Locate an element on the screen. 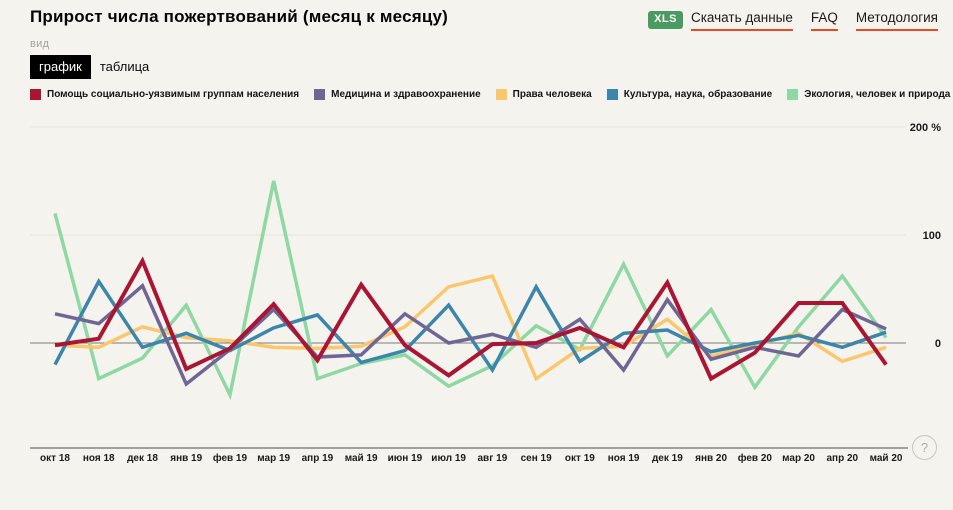 The height and width of the screenshot is (510, 953). download-data-link: XLS Скачать данные is located at coordinates (720, 20).